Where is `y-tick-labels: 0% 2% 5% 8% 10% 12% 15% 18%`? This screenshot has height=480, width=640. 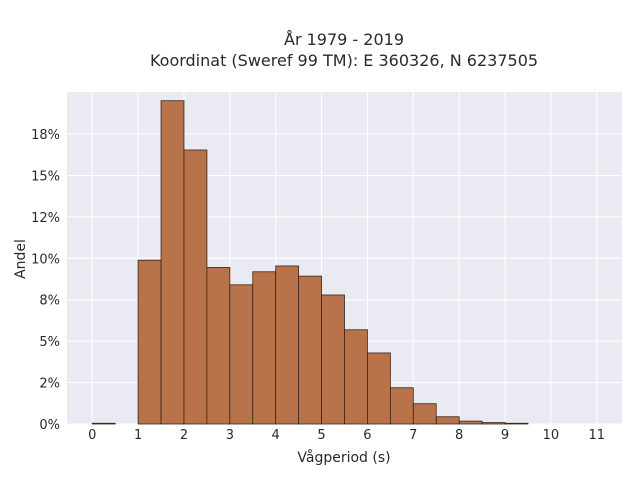 y-tick-labels: 0% 2% 5% 8% 10% 12% 15% 18% is located at coordinates (45, 280).